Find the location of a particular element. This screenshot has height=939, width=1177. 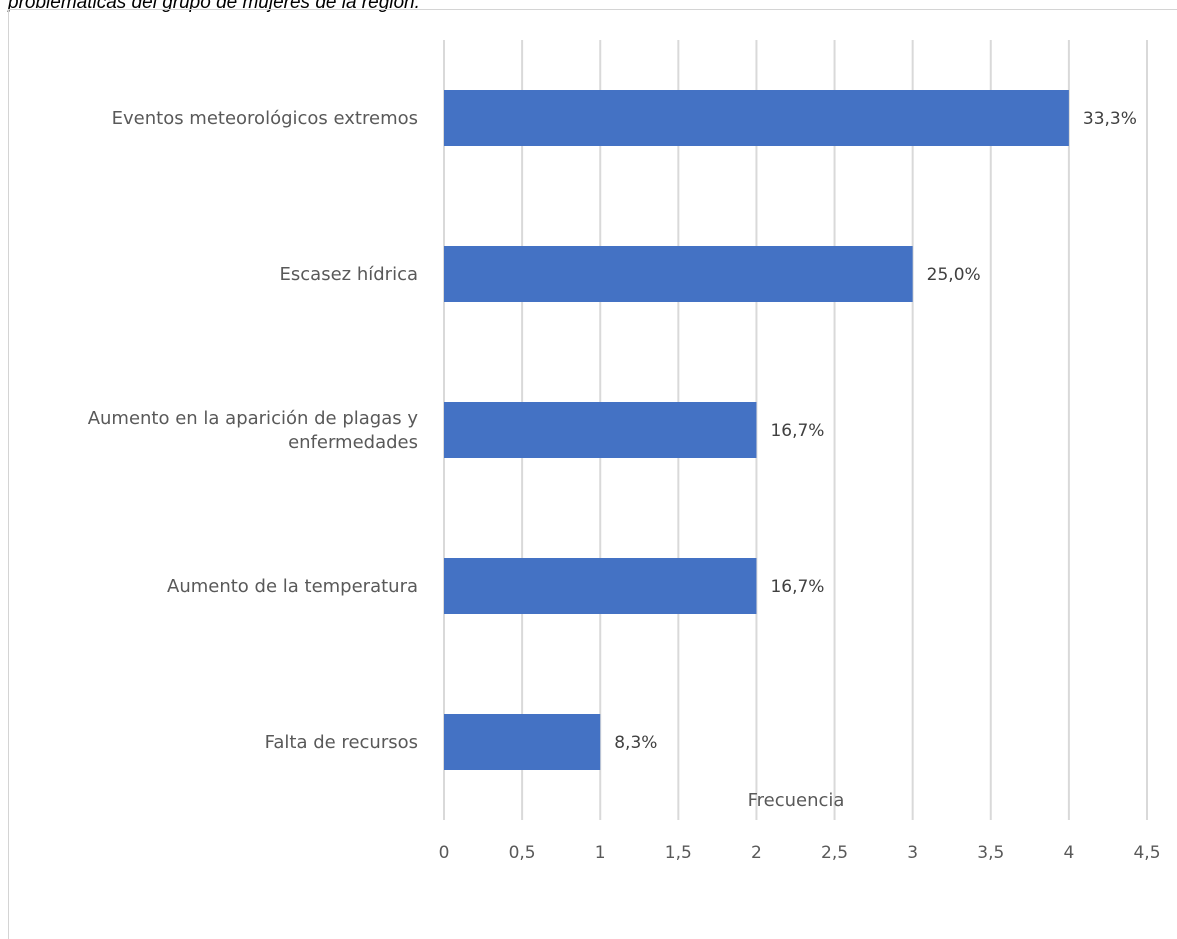

x-tick-label: 0 is located at coordinates (444, 853).